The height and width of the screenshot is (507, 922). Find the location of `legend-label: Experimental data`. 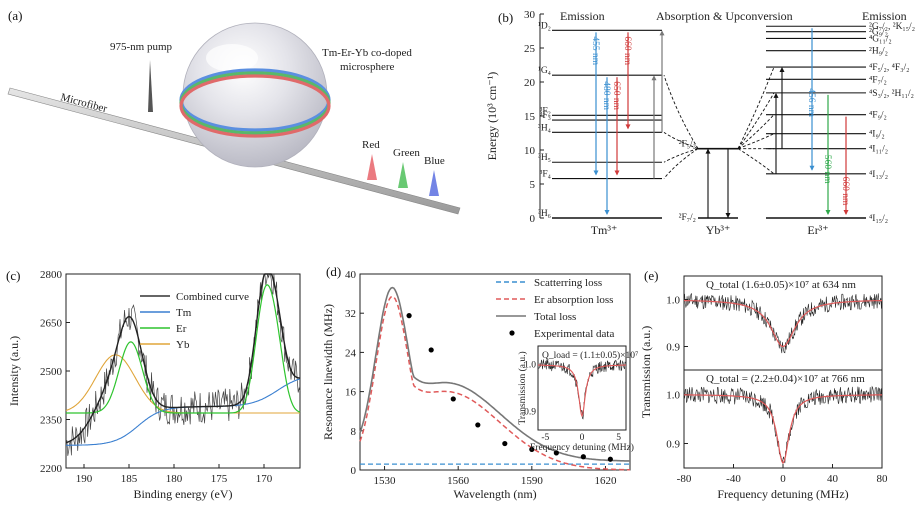

legend-label: Experimental data is located at coordinates (574, 334).